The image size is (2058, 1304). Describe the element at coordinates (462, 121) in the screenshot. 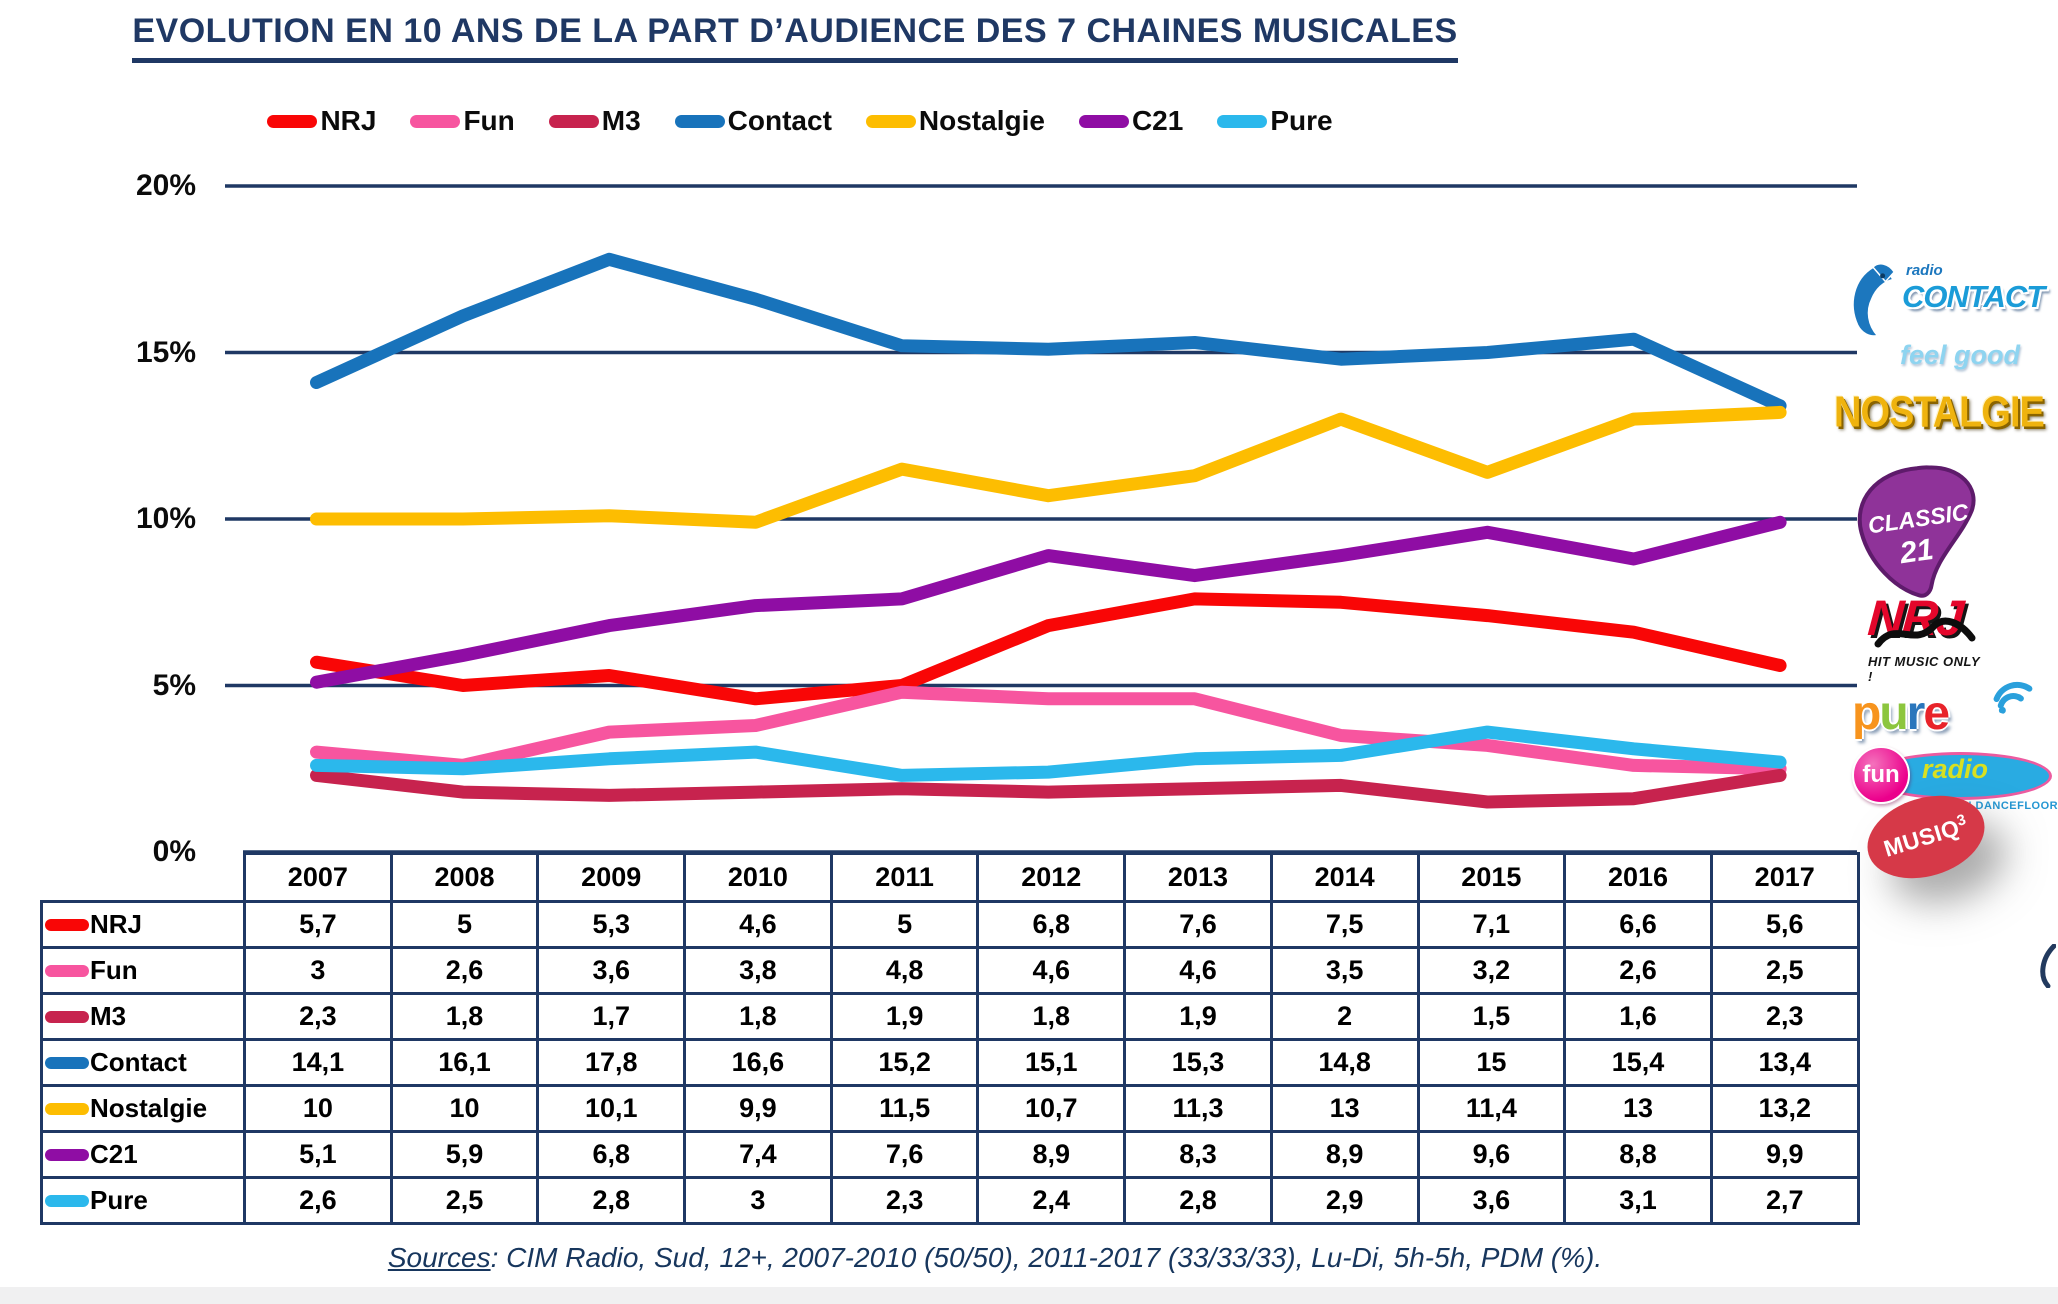

I see `legend-item-fun: Fun` at that location.